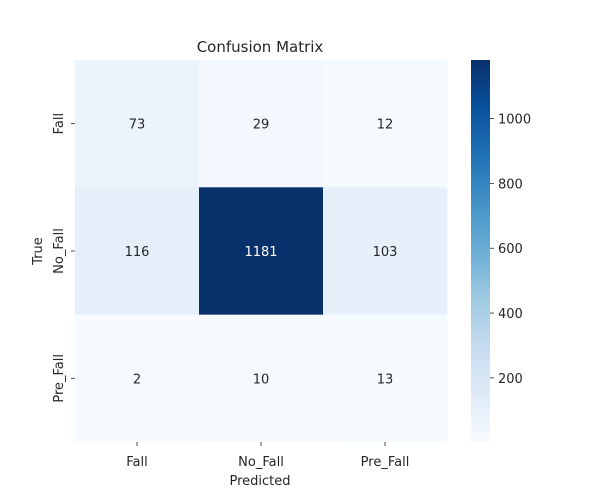  I want to click on colorbar-tick-label: 400, so click(510, 314).